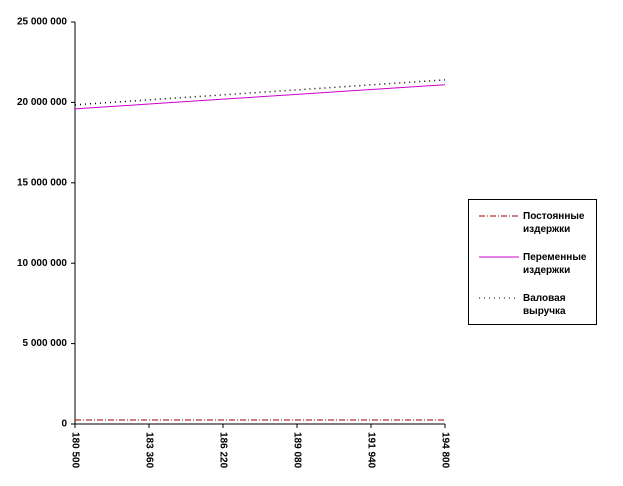  What do you see at coordinates (296, 450) in the screenshot?
I see `x-tick-label: 189 080` at bounding box center [296, 450].